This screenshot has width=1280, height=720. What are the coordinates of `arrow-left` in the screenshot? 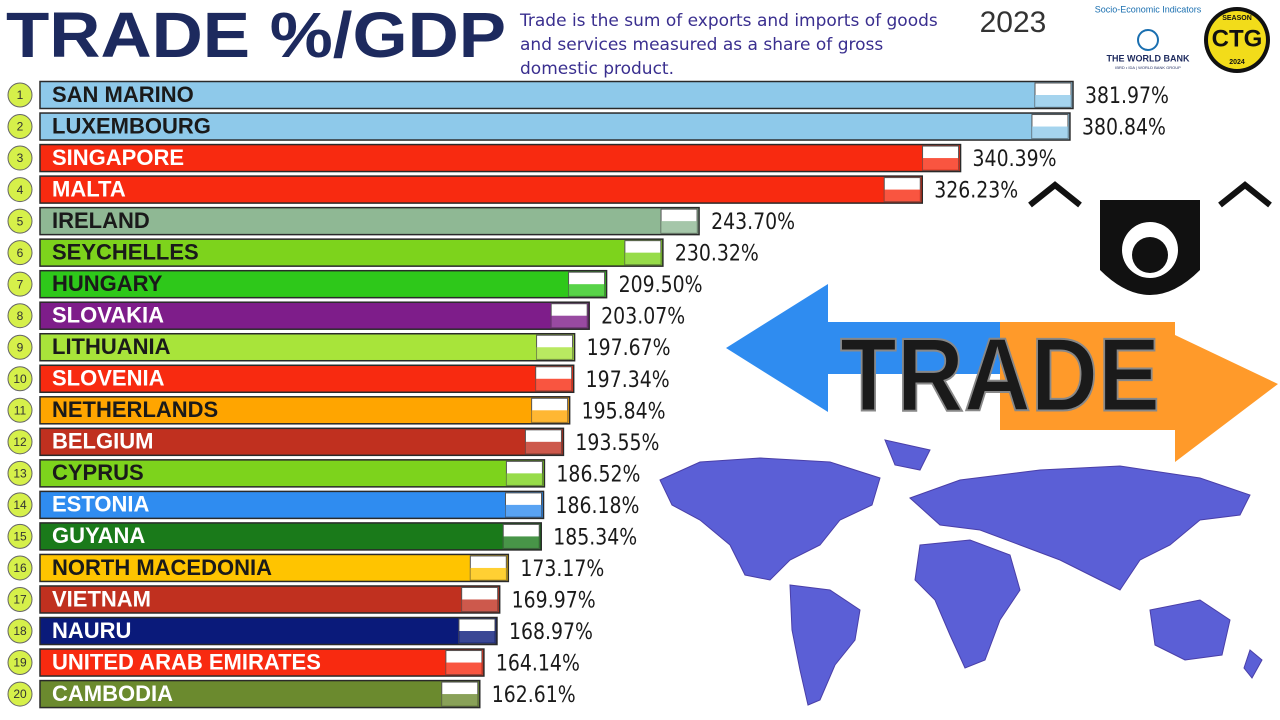 It's located at (863, 348).